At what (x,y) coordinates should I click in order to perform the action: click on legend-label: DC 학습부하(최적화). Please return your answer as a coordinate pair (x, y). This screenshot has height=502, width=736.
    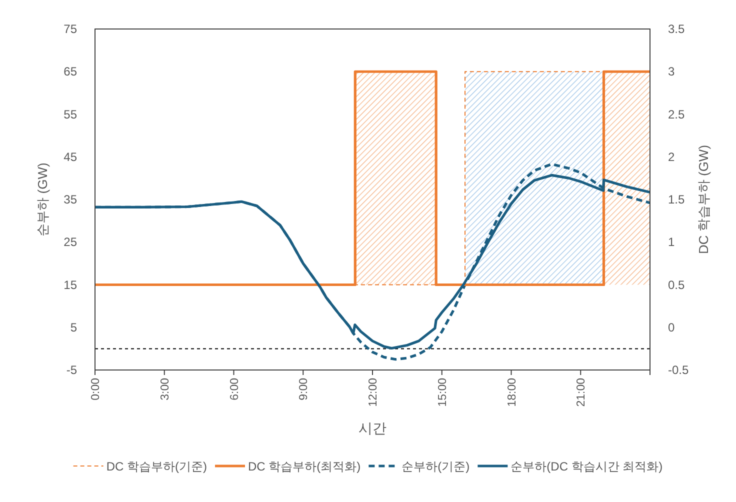
    Looking at the image, I should click on (304, 467).